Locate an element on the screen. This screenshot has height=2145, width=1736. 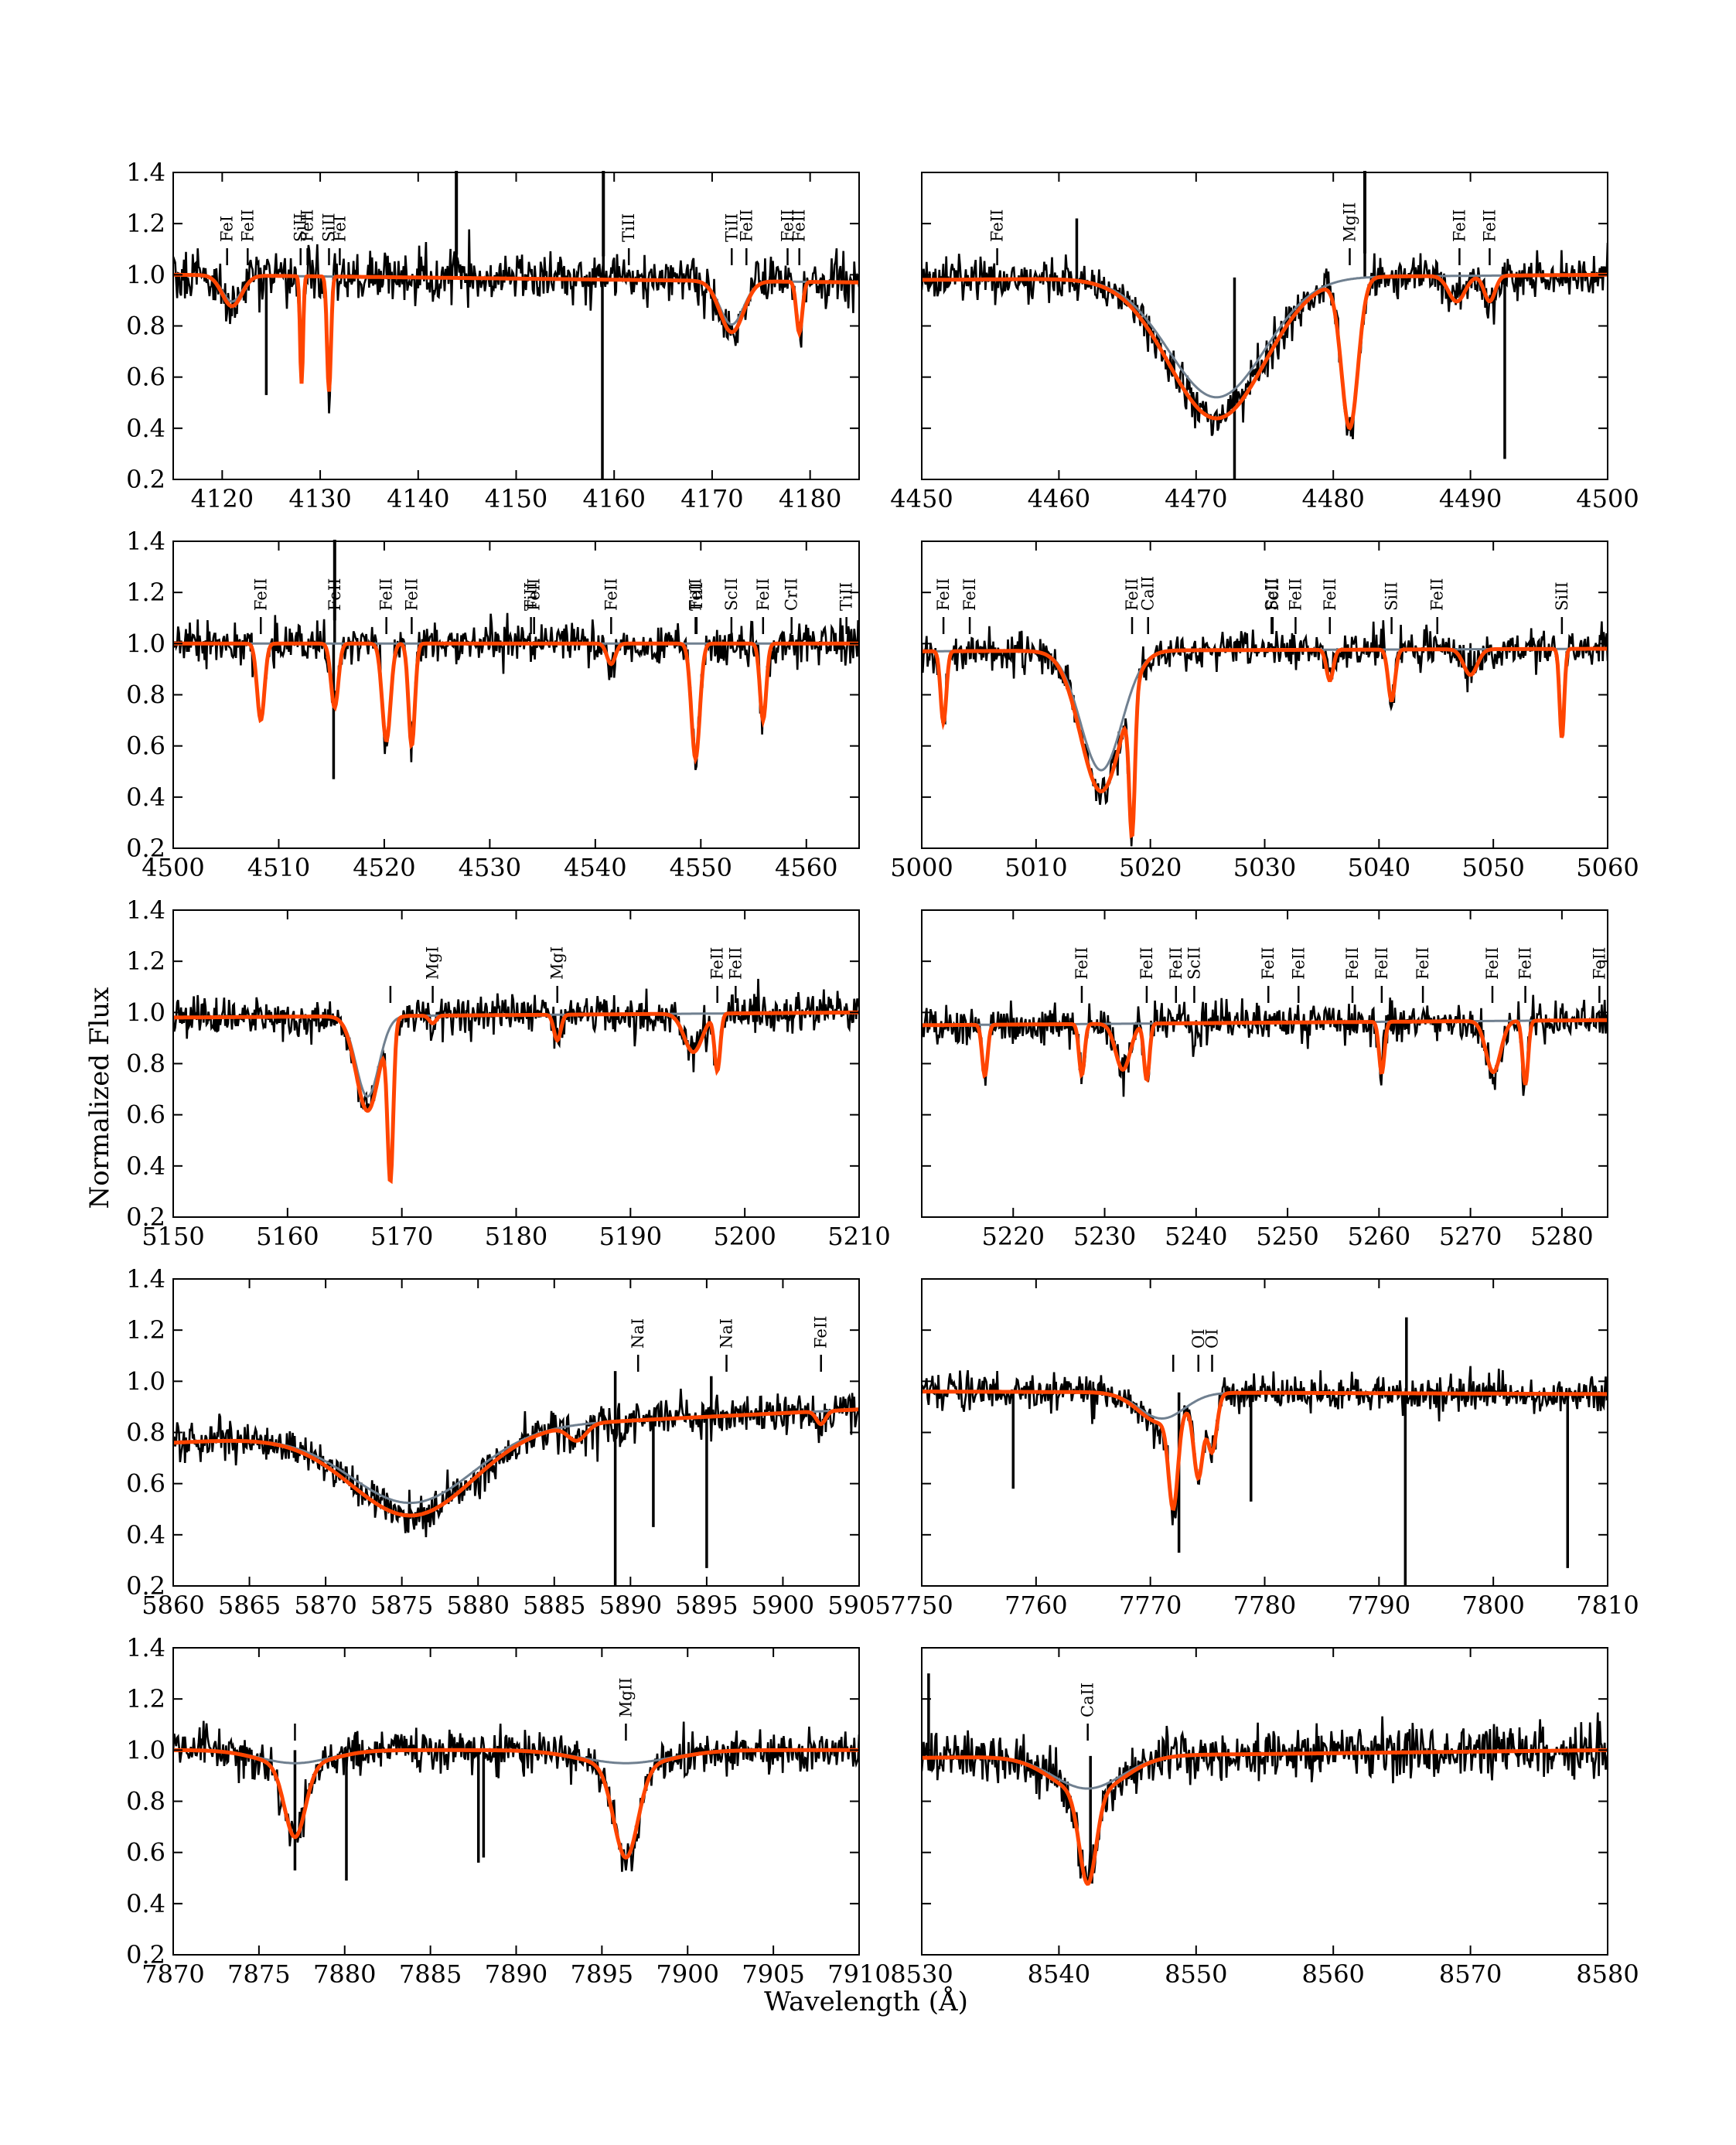
y-axis-title: Normalized Flux is located at coordinates (99, 1098).